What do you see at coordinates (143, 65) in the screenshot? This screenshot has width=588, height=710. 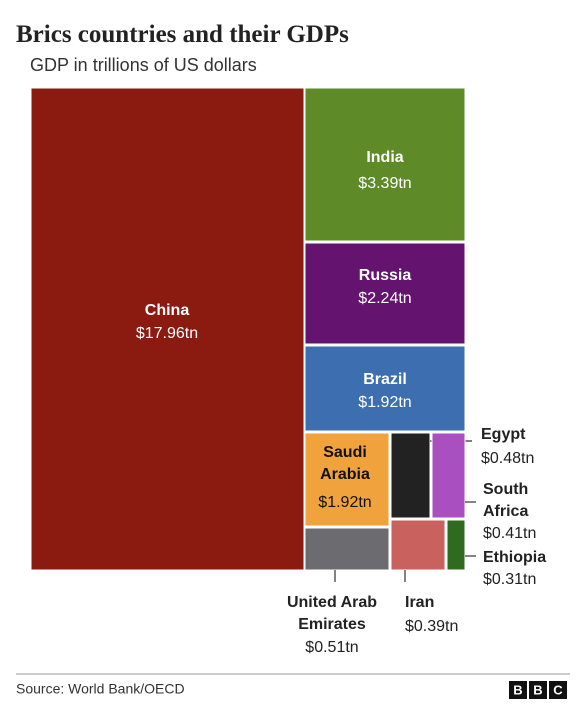 I see `chart-subtitle: GDP in trillions of US dollars` at bounding box center [143, 65].